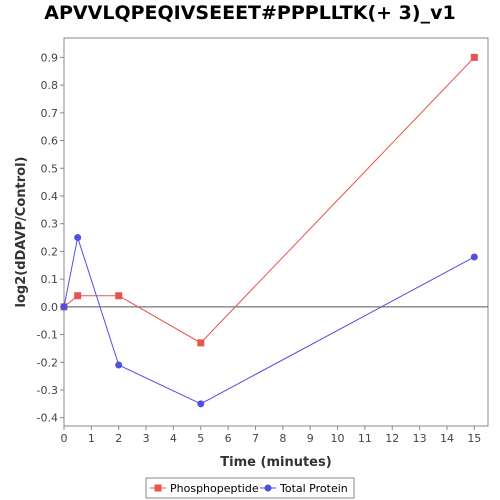 This screenshot has height=500, width=500. Describe the element at coordinates (313, 488) in the screenshot. I see `legend-label: Total Protein` at that location.